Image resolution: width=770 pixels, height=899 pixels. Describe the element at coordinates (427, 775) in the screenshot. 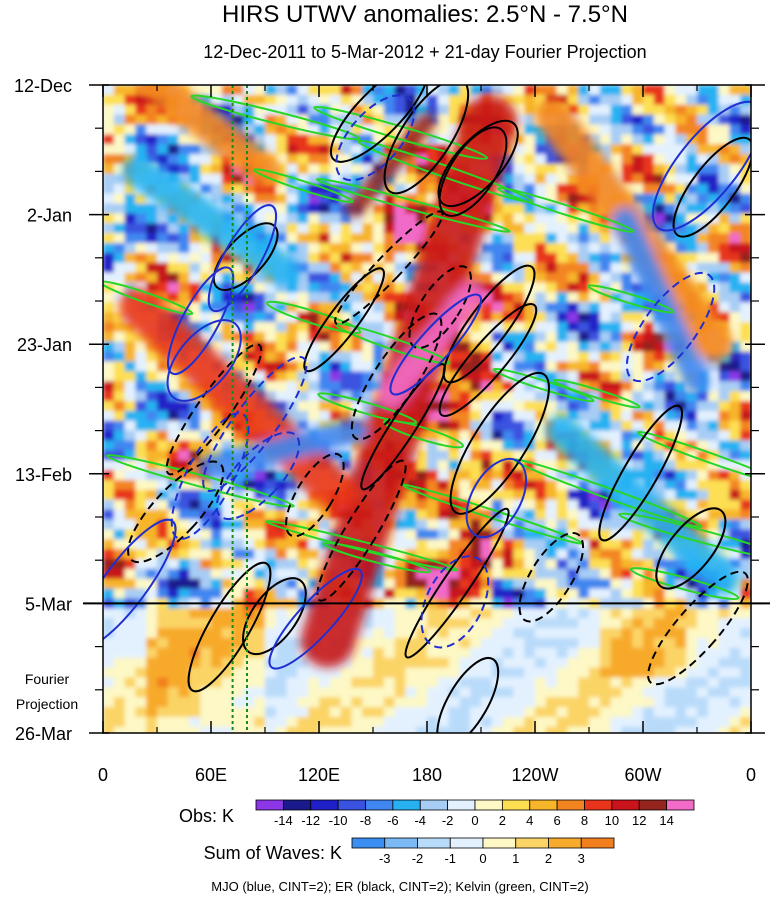

I see `x-tick-label: 180` at that location.